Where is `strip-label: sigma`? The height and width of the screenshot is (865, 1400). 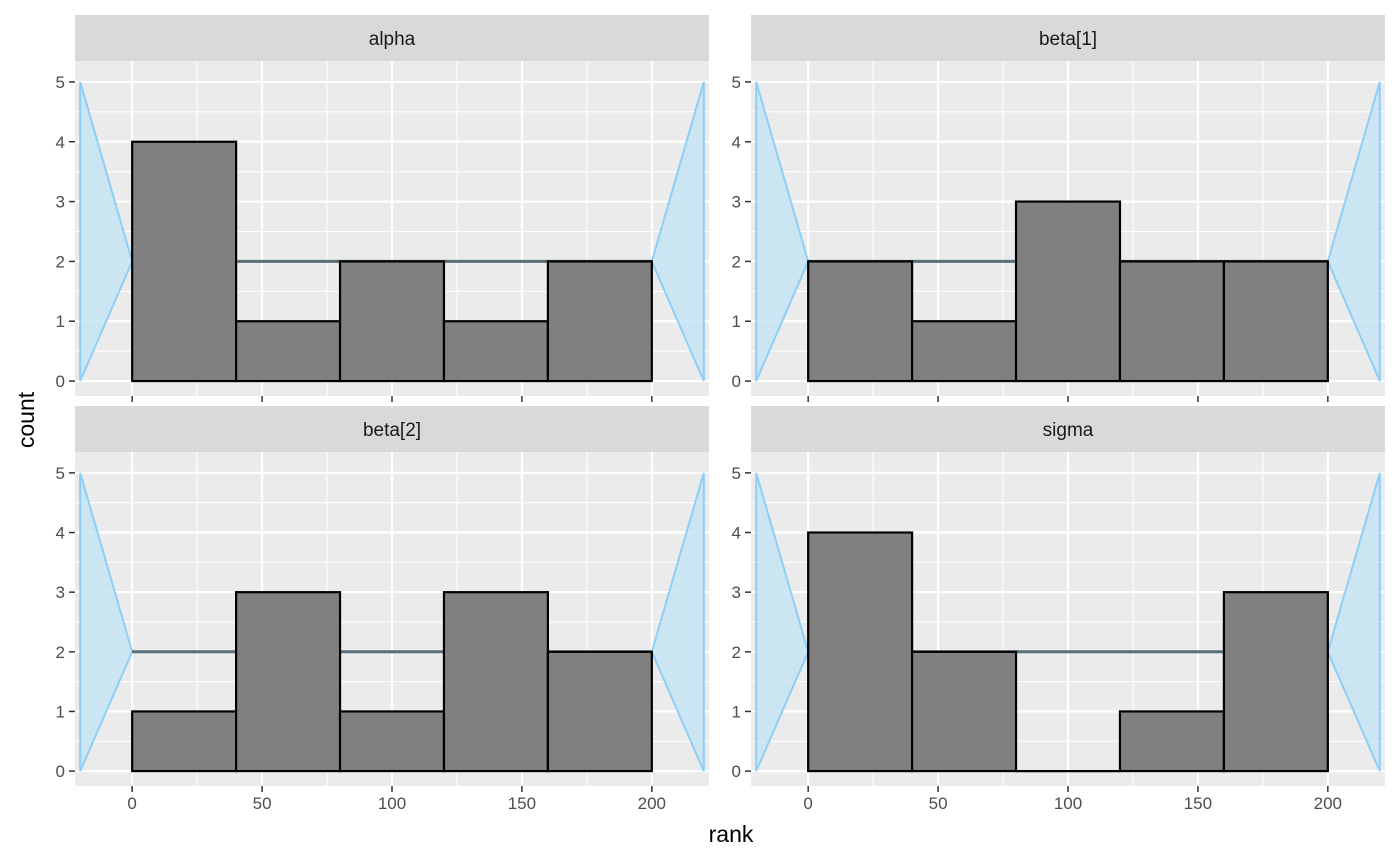
strip-label: sigma is located at coordinates (1068, 430).